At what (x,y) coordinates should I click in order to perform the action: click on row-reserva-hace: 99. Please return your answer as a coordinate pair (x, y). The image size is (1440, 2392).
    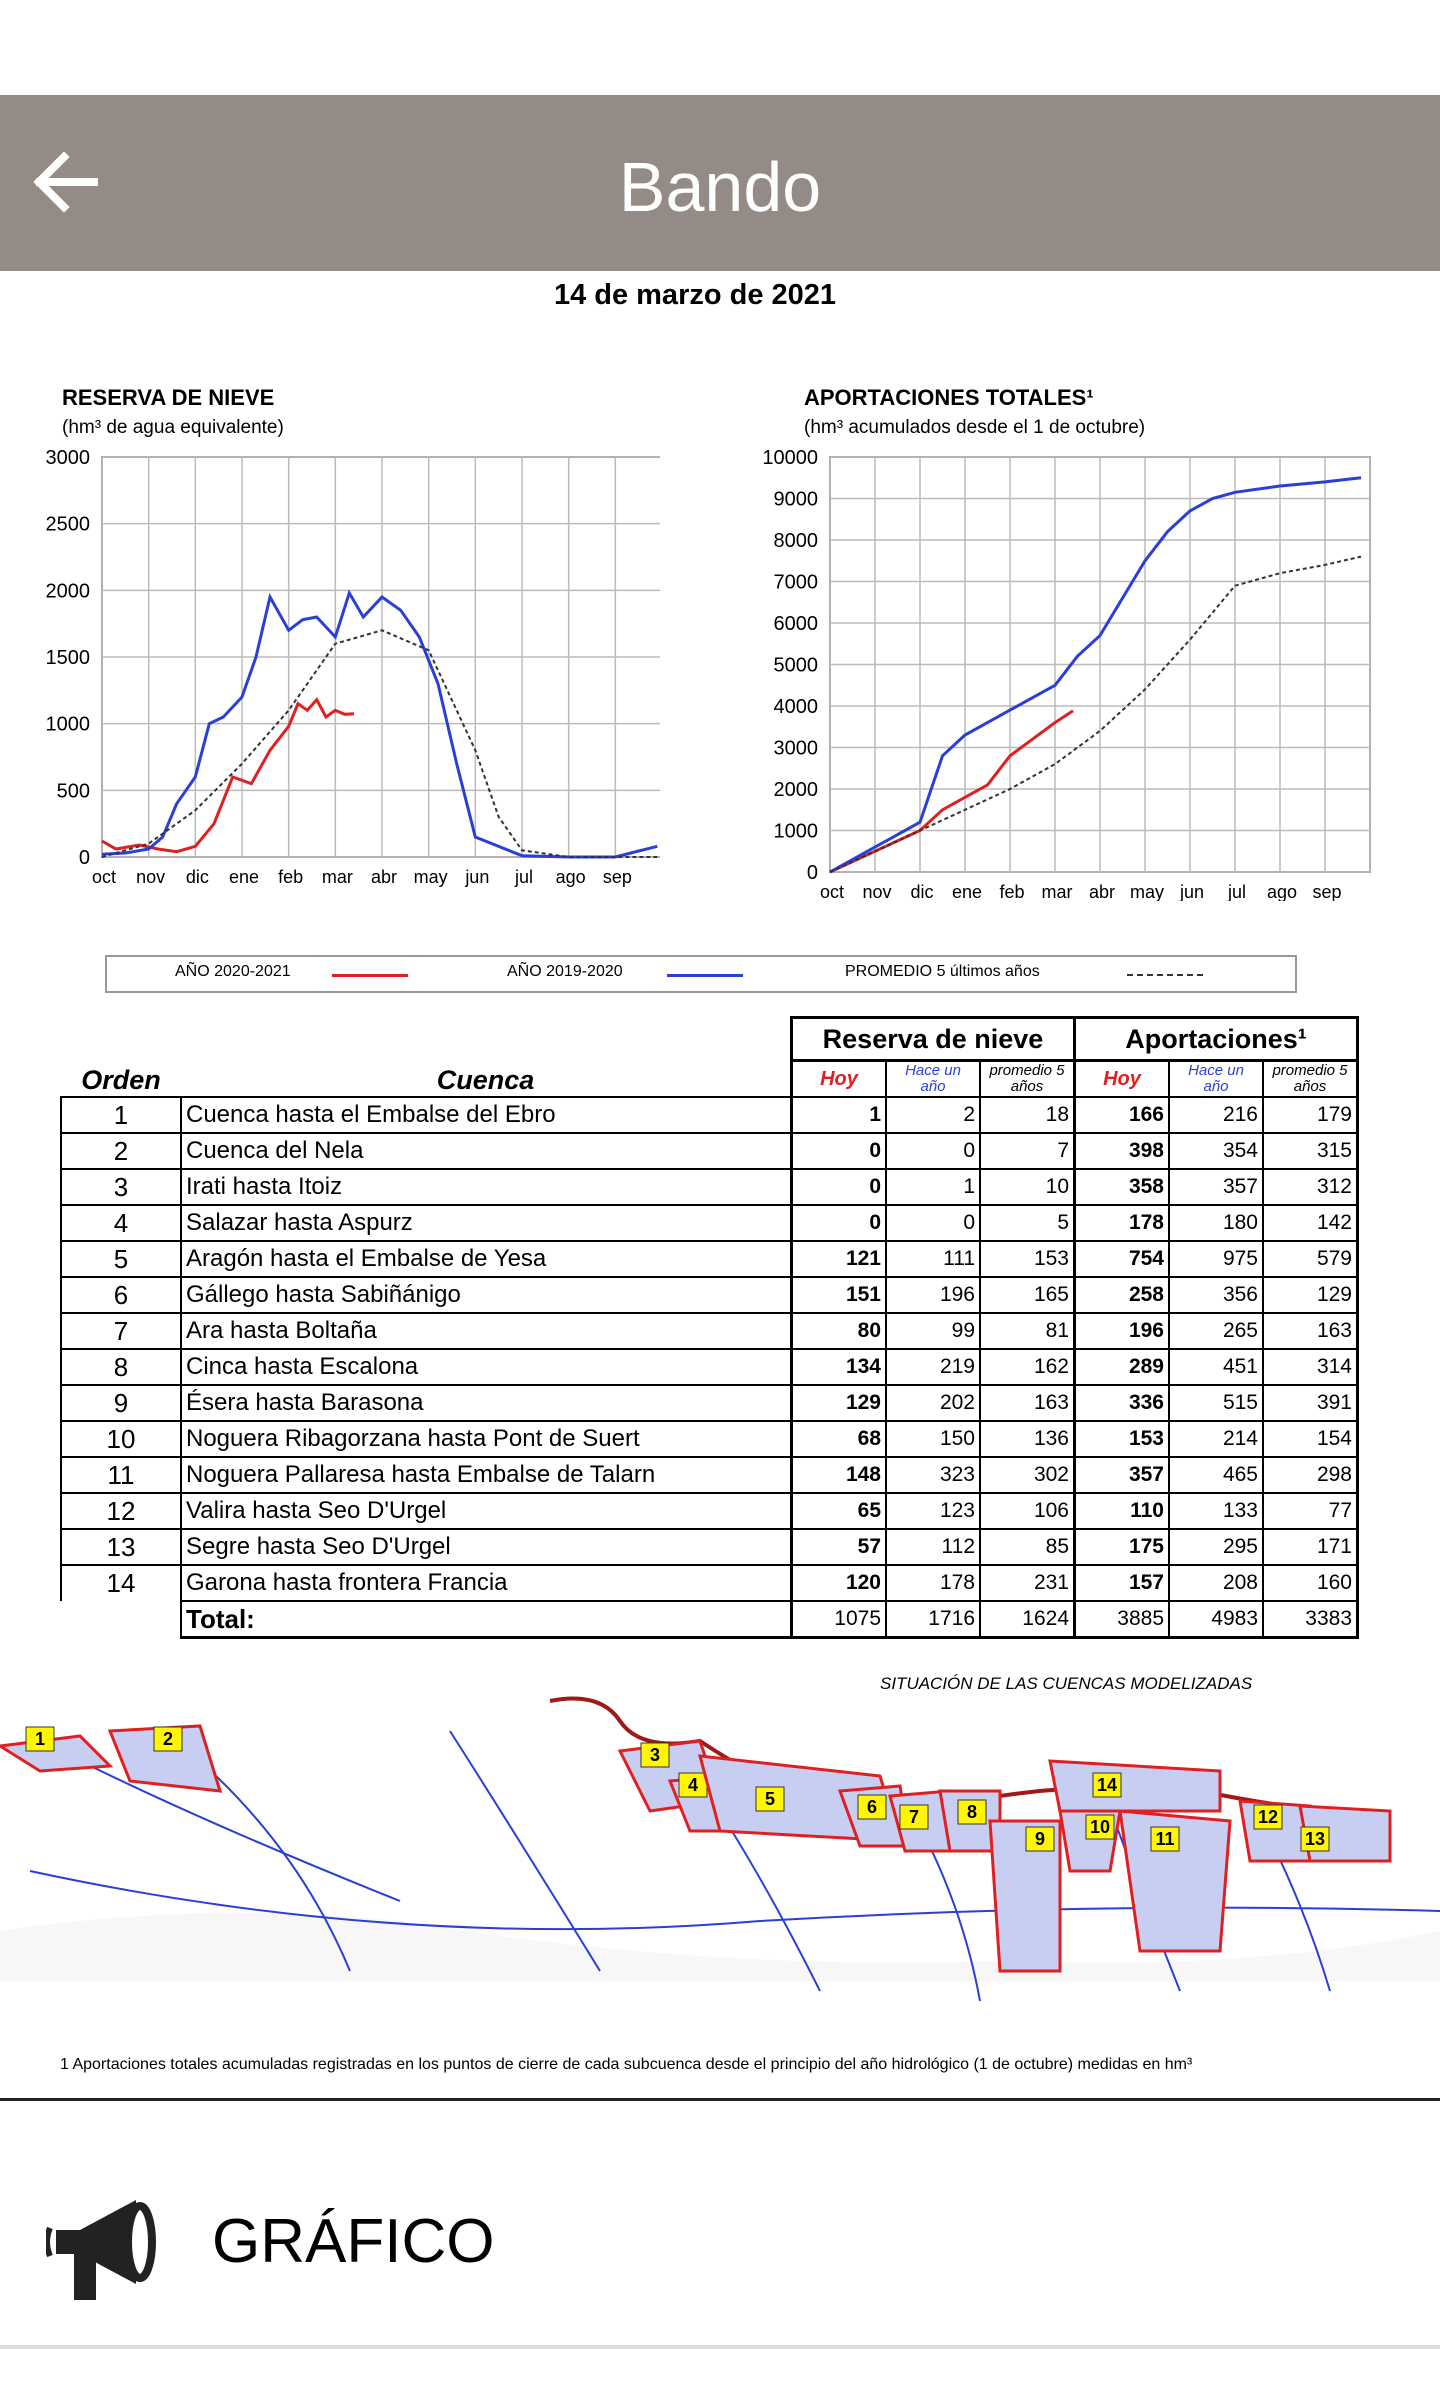
    Looking at the image, I should click on (932, 1330).